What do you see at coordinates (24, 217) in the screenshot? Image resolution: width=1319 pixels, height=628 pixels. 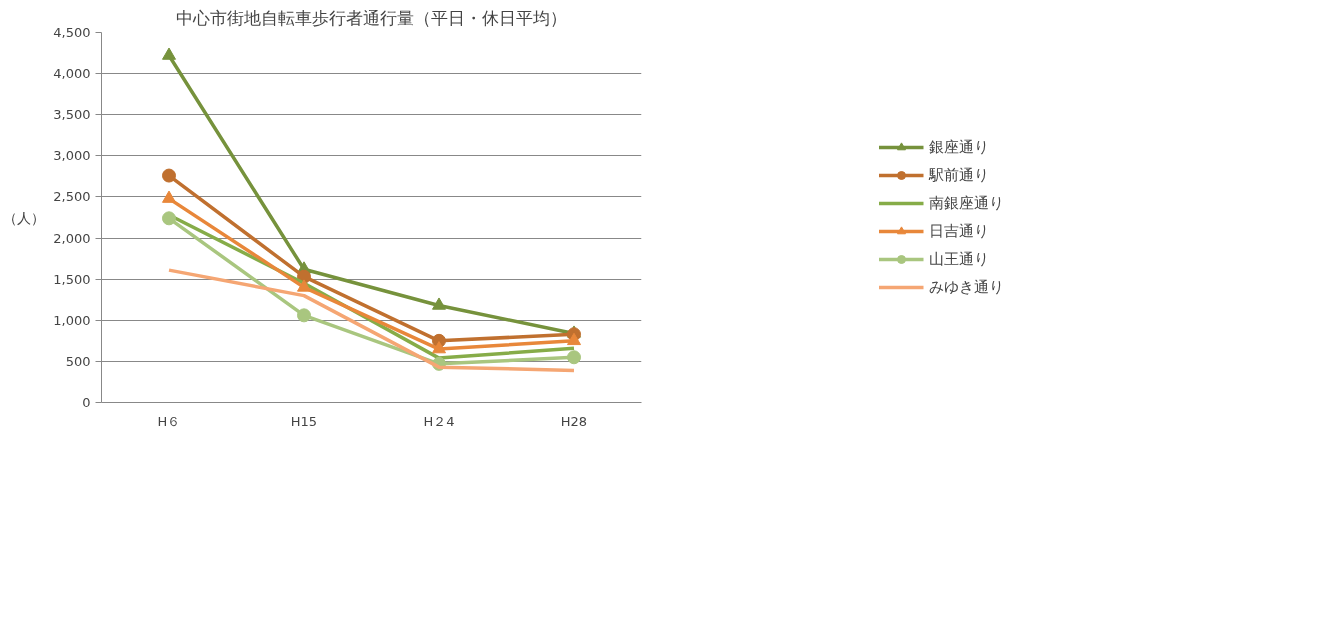 I see `y-axis-title: （人）` at bounding box center [24, 217].